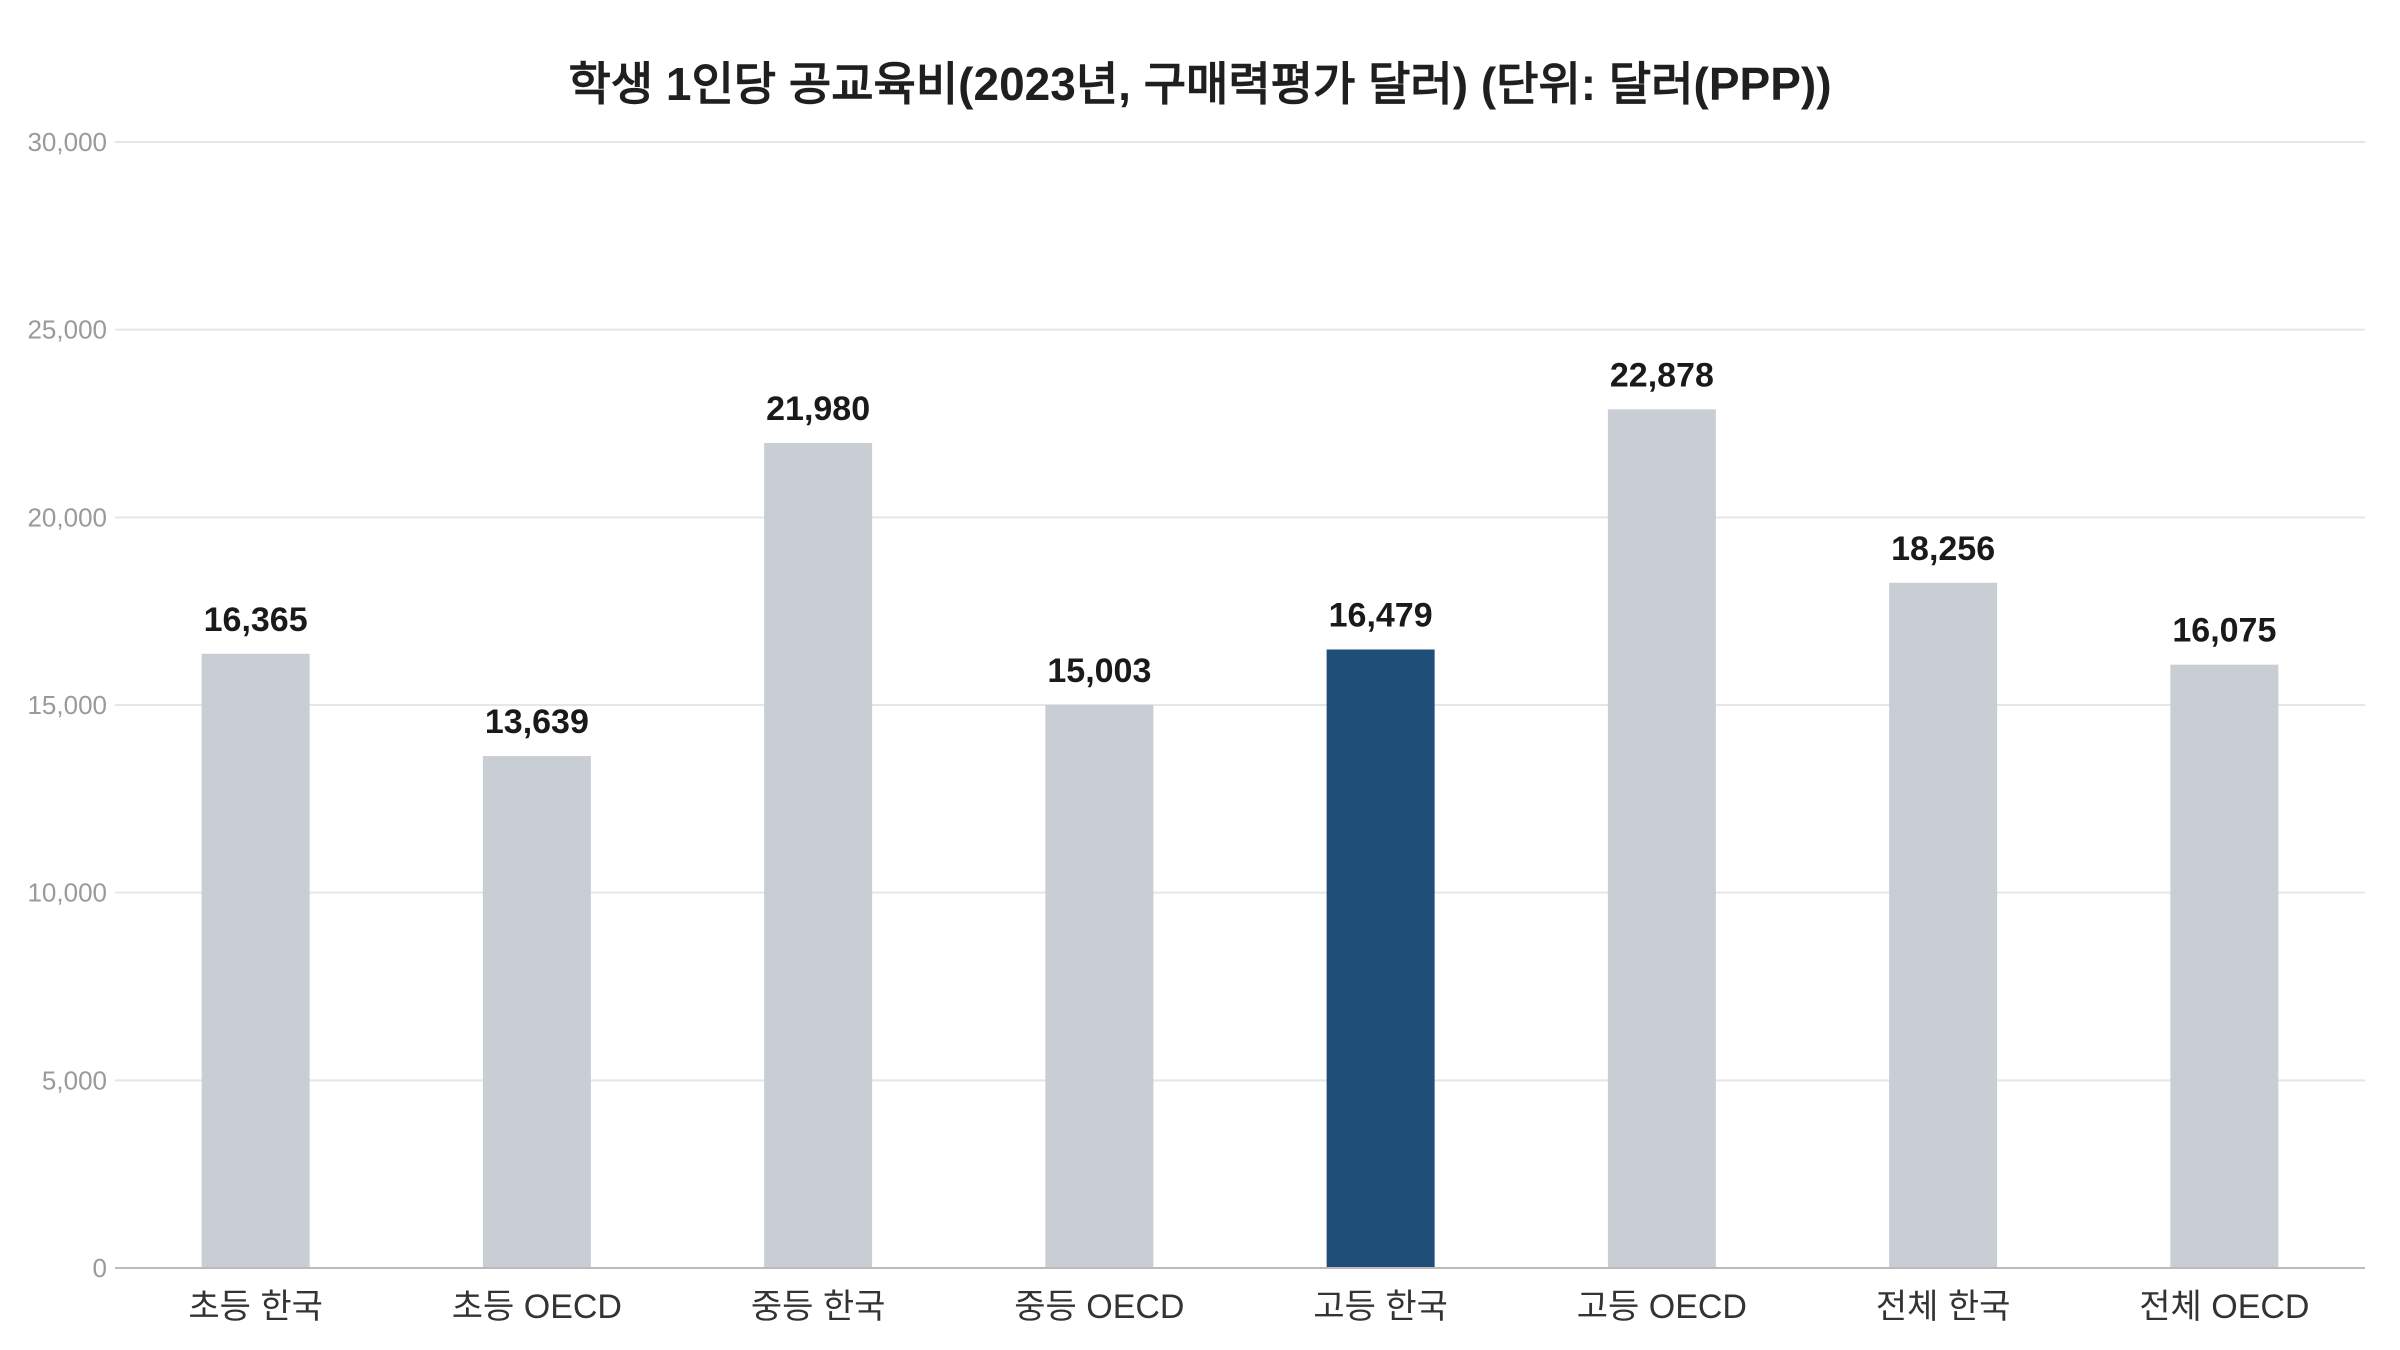 This screenshot has width=2400, height=1350. I want to click on y-tick-label: 15,000, so click(67, 705).